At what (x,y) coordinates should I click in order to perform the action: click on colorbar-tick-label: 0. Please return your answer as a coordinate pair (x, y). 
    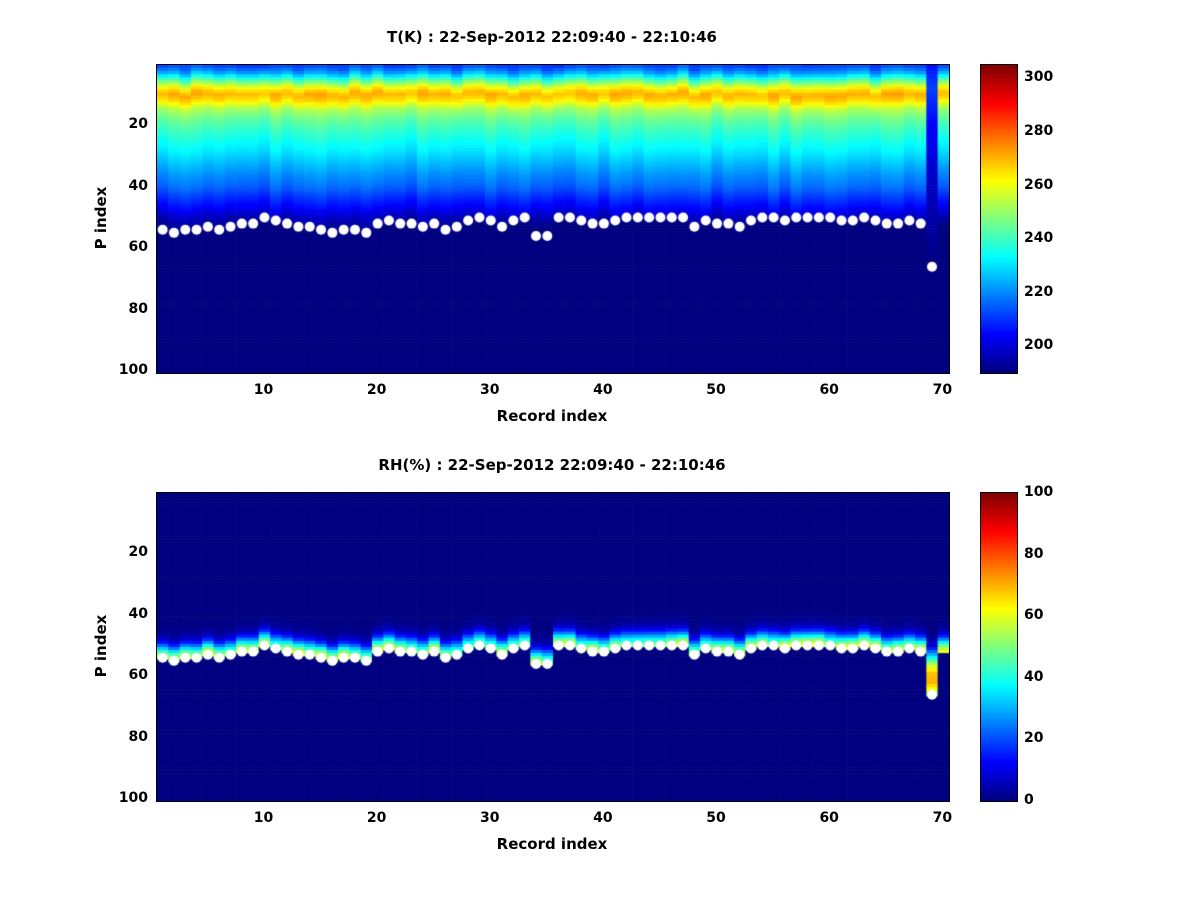
    Looking at the image, I should click on (1029, 800).